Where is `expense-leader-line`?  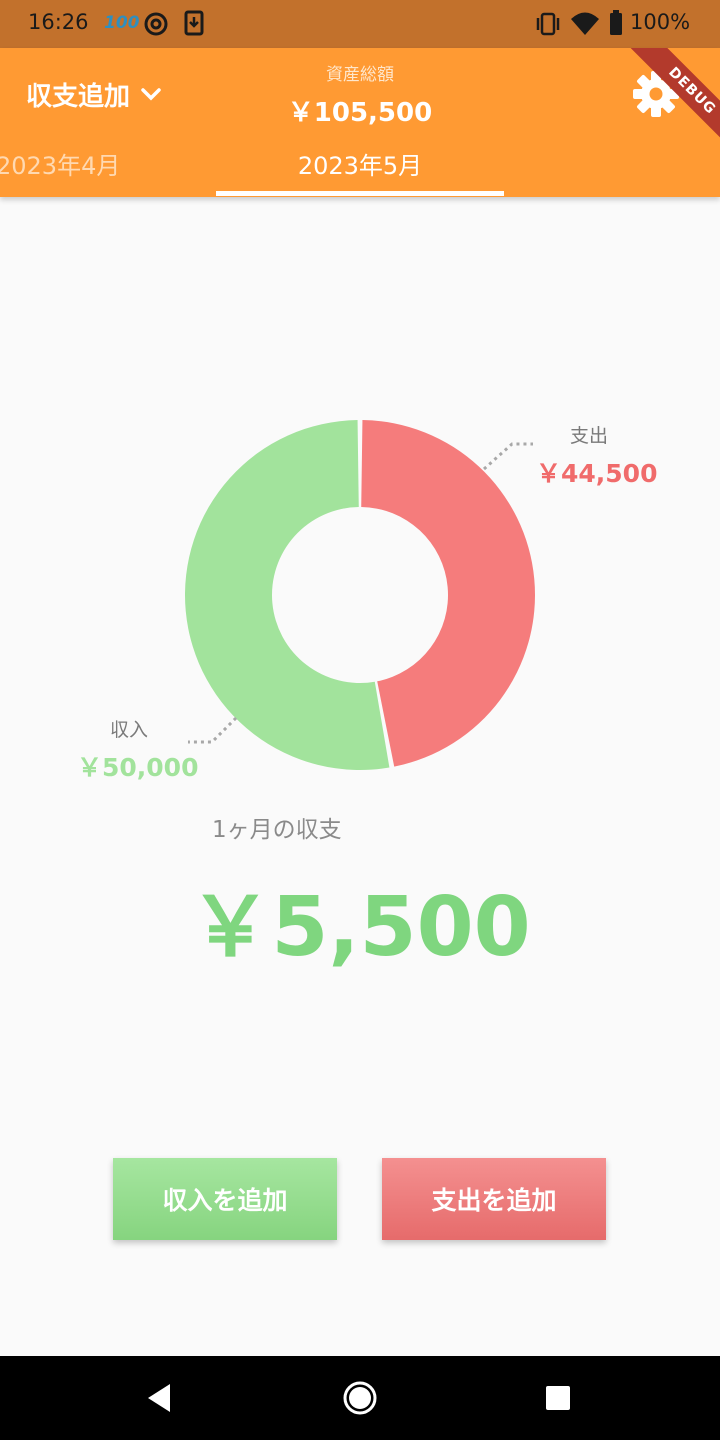 expense-leader-line is located at coordinates (508, 456).